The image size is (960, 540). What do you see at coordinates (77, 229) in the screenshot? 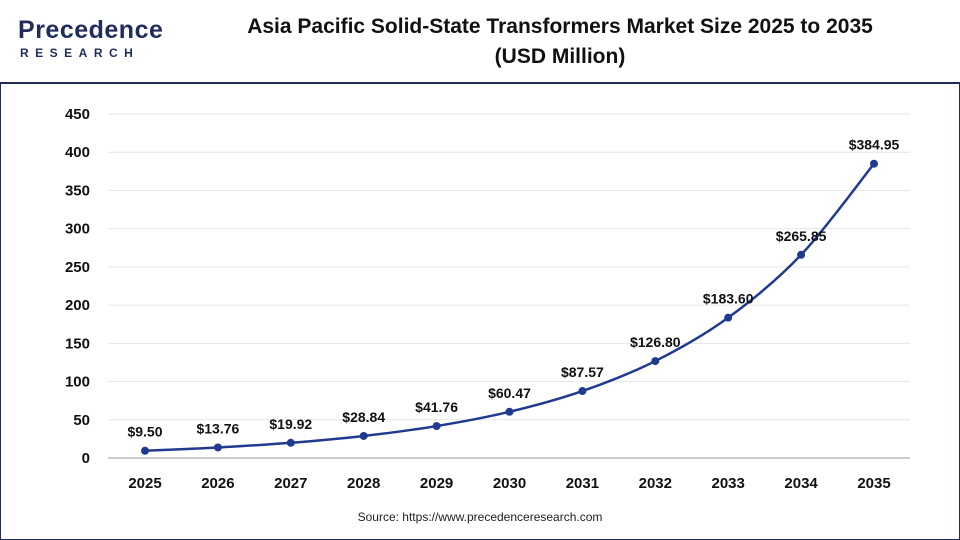
I see `y-tick-label: 300` at bounding box center [77, 229].